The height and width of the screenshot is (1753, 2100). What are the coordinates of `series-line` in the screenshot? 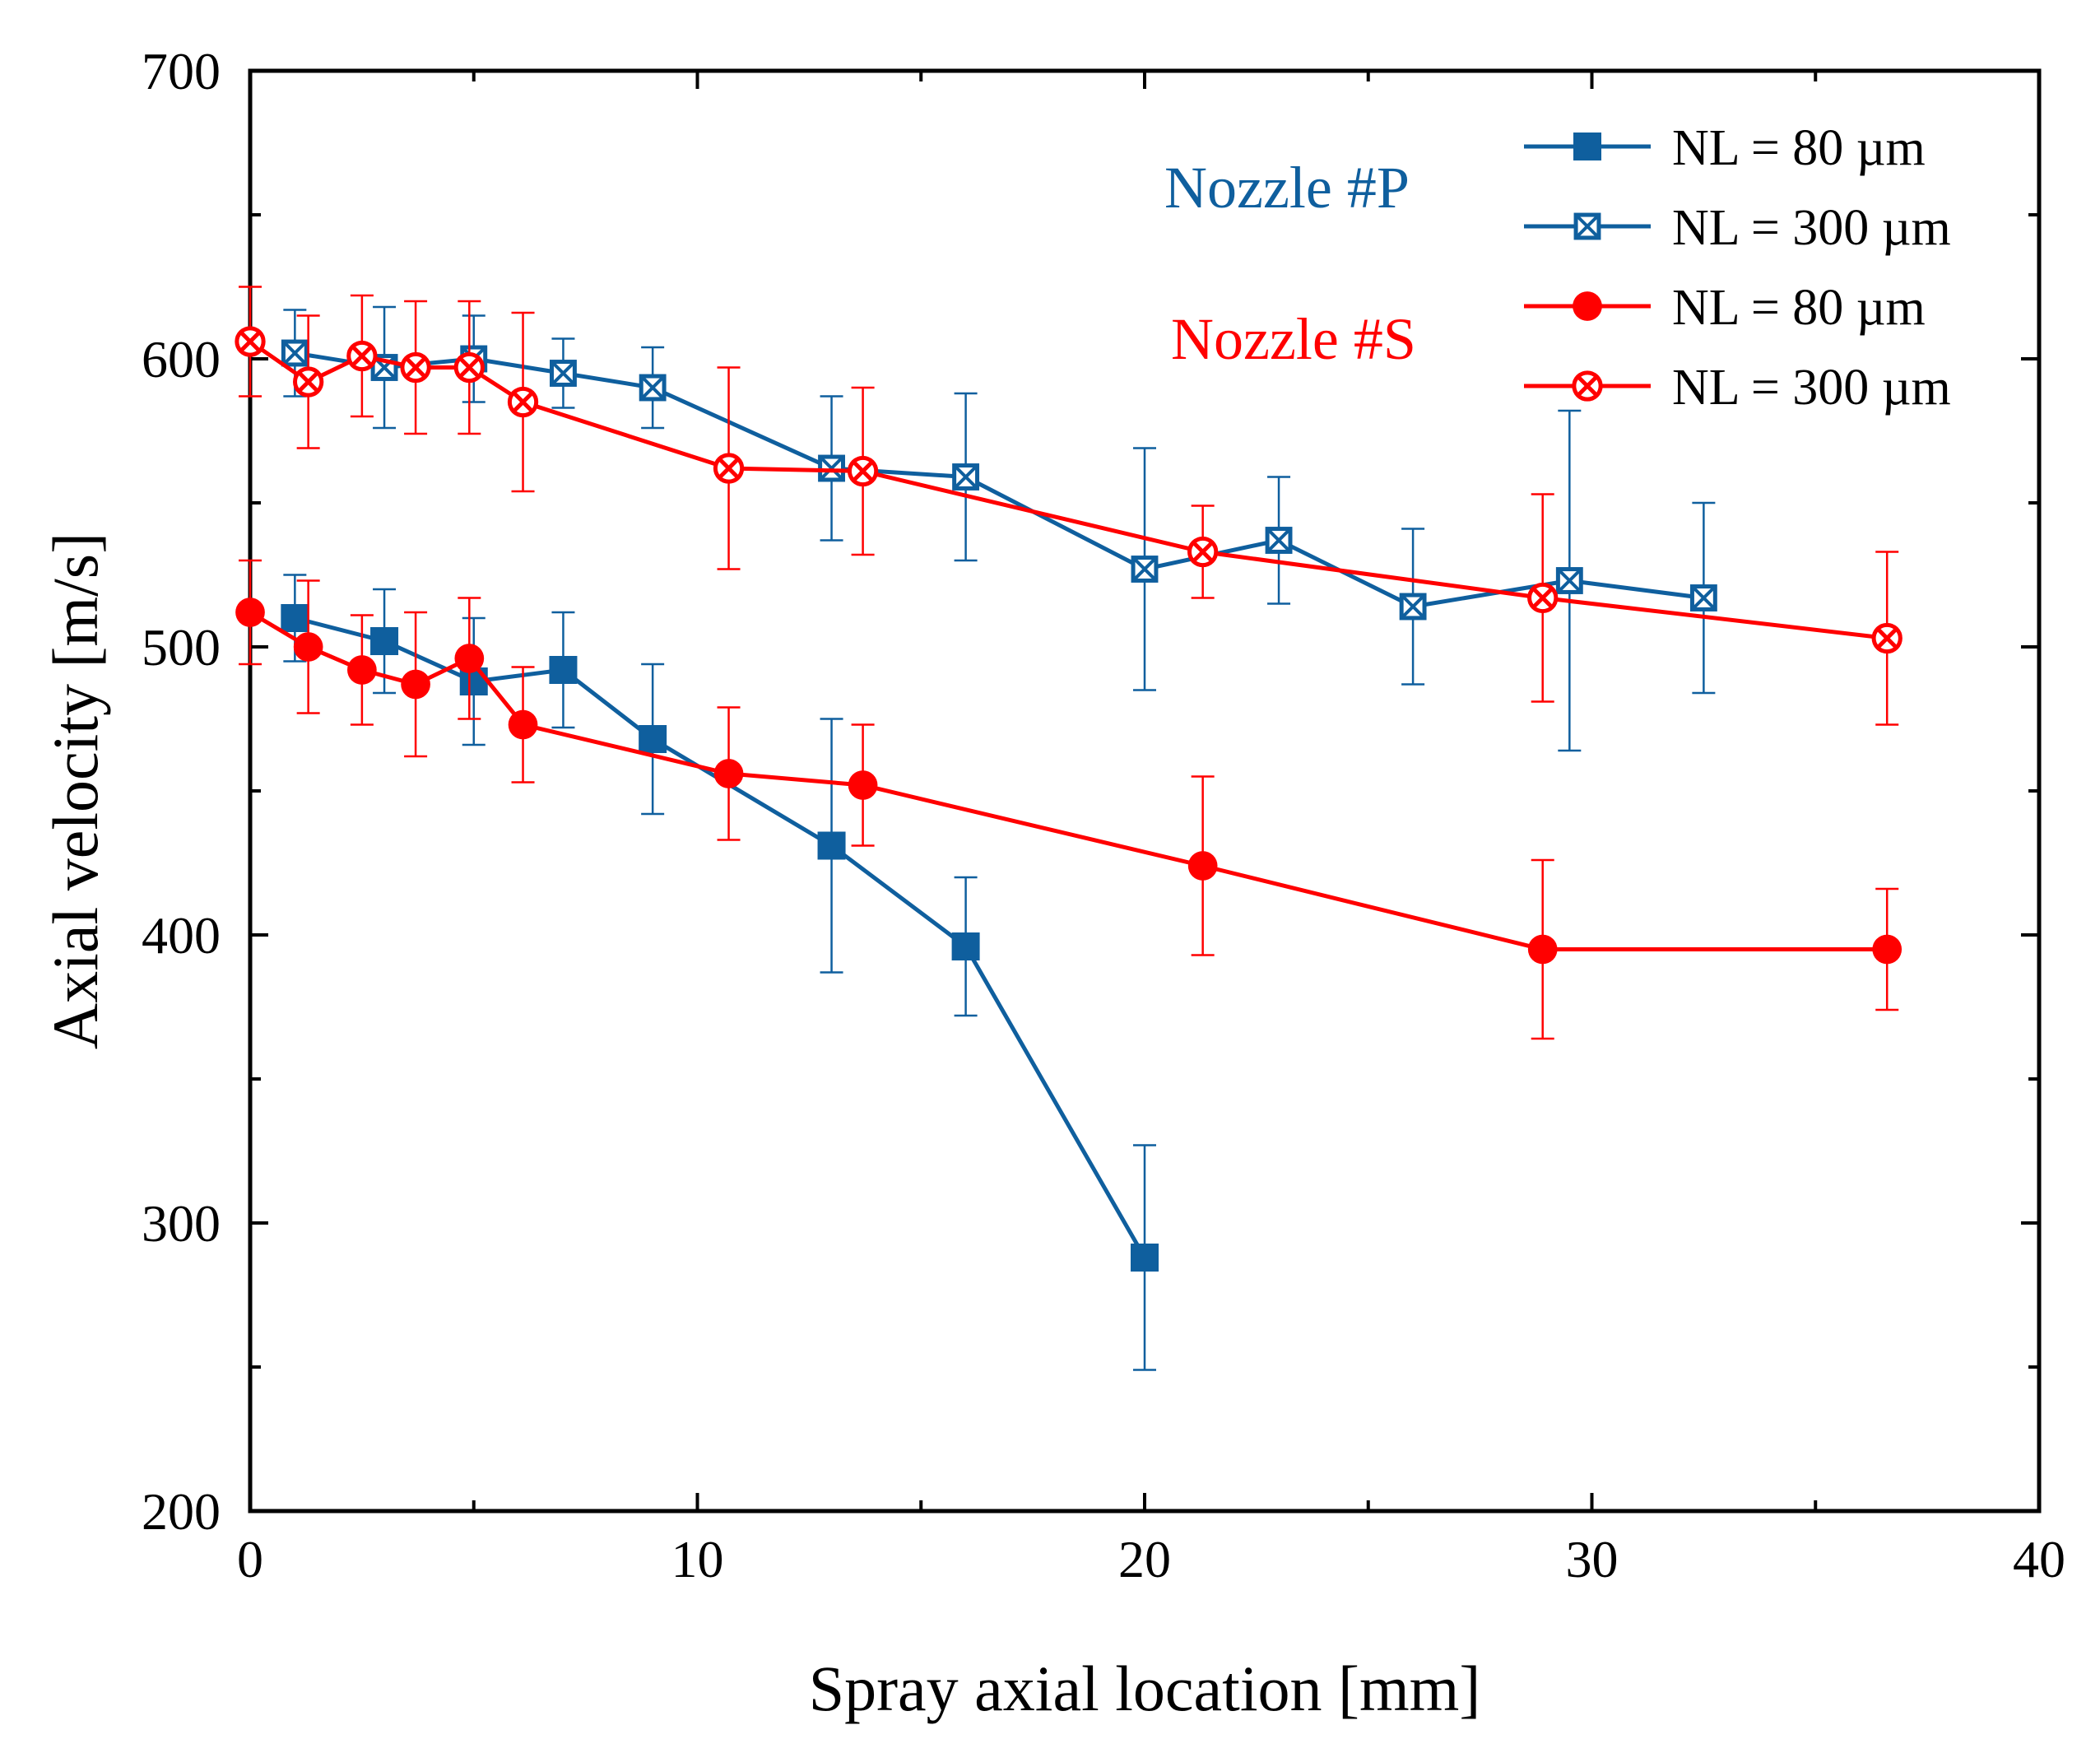 It's located at (720, 938).